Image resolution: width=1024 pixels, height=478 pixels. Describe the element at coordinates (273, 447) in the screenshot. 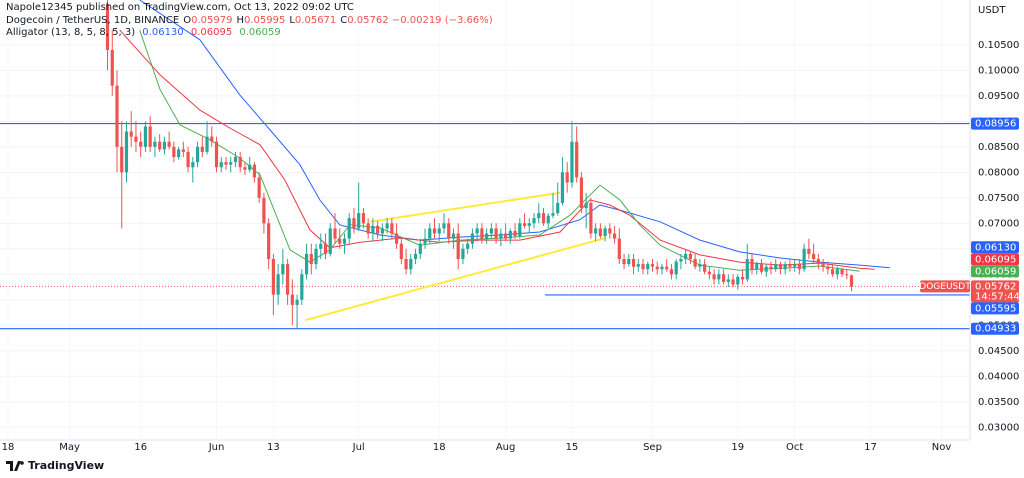

I see `x-tick-label: 13` at that location.